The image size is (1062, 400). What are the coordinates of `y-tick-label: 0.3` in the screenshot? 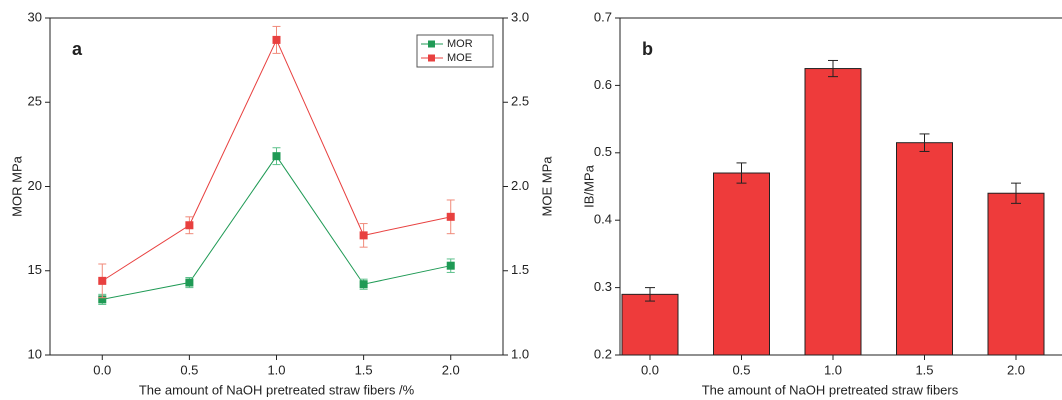 It's located at (603, 286).